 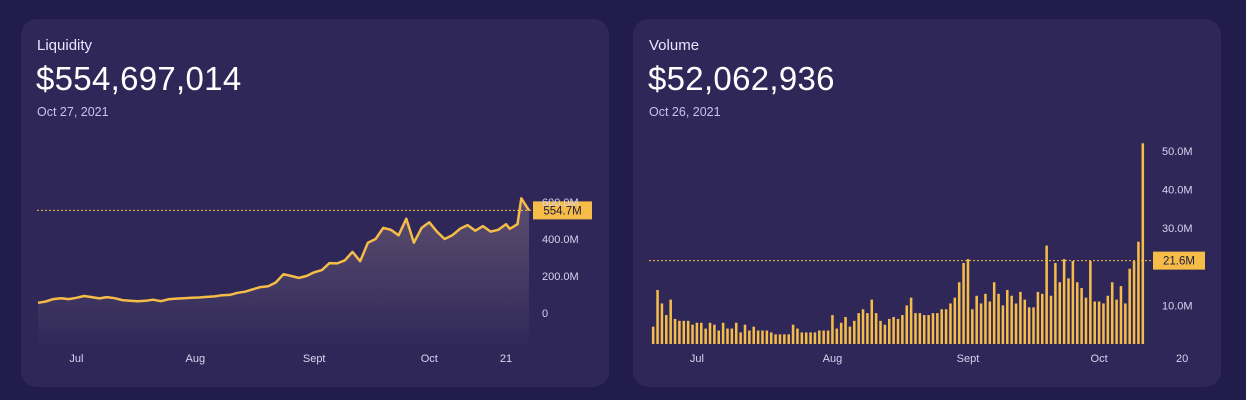 What do you see at coordinates (674, 45) in the screenshot?
I see `volume-title: Volume` at bounding box center [674, 45].